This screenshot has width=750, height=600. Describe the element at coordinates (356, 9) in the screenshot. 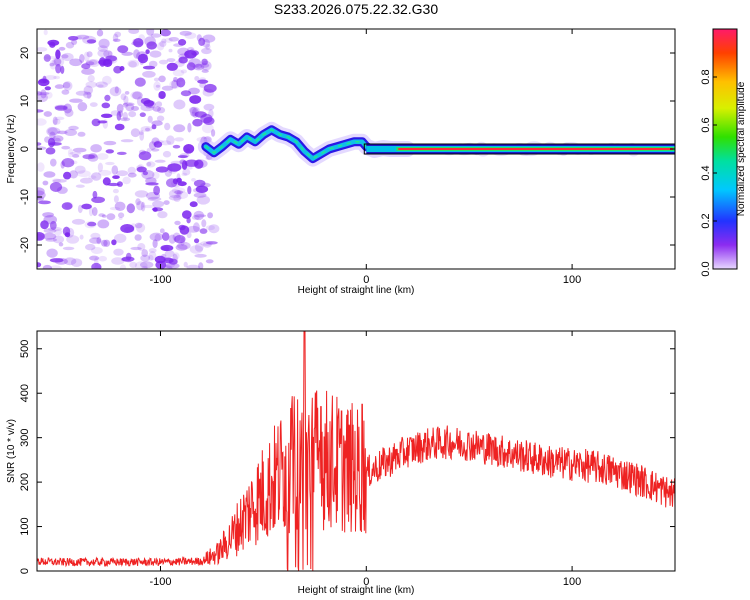

I see `chart-title: S233.2026.075.22.32.G30` at that location.